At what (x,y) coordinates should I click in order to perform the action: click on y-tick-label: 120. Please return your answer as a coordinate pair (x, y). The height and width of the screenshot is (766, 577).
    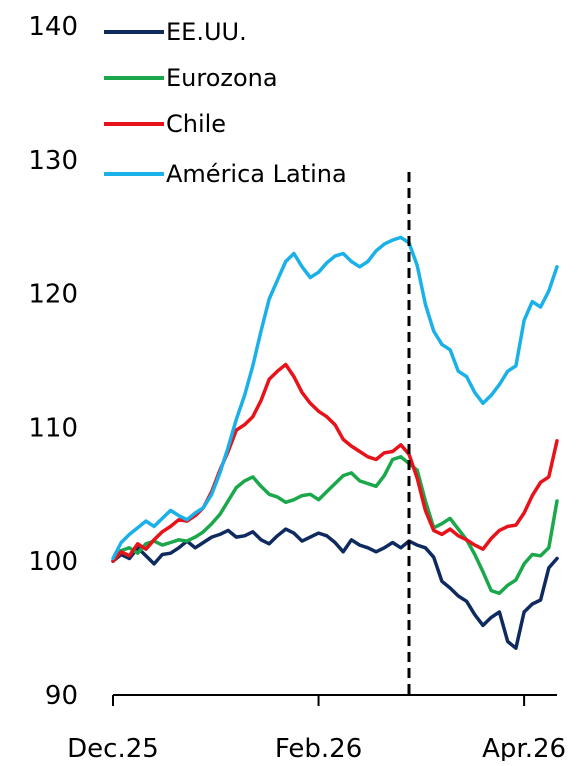
    Looking at the image, I should click on (53, 295).